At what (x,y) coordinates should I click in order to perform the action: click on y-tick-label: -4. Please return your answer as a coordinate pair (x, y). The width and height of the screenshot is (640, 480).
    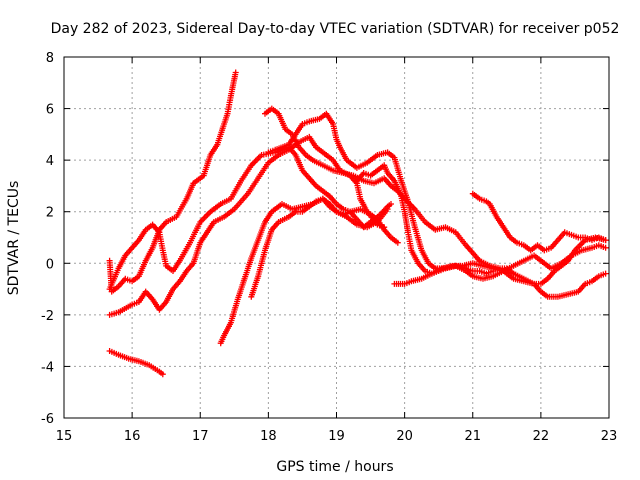
    Looking at the image, I should click on (47, 367).